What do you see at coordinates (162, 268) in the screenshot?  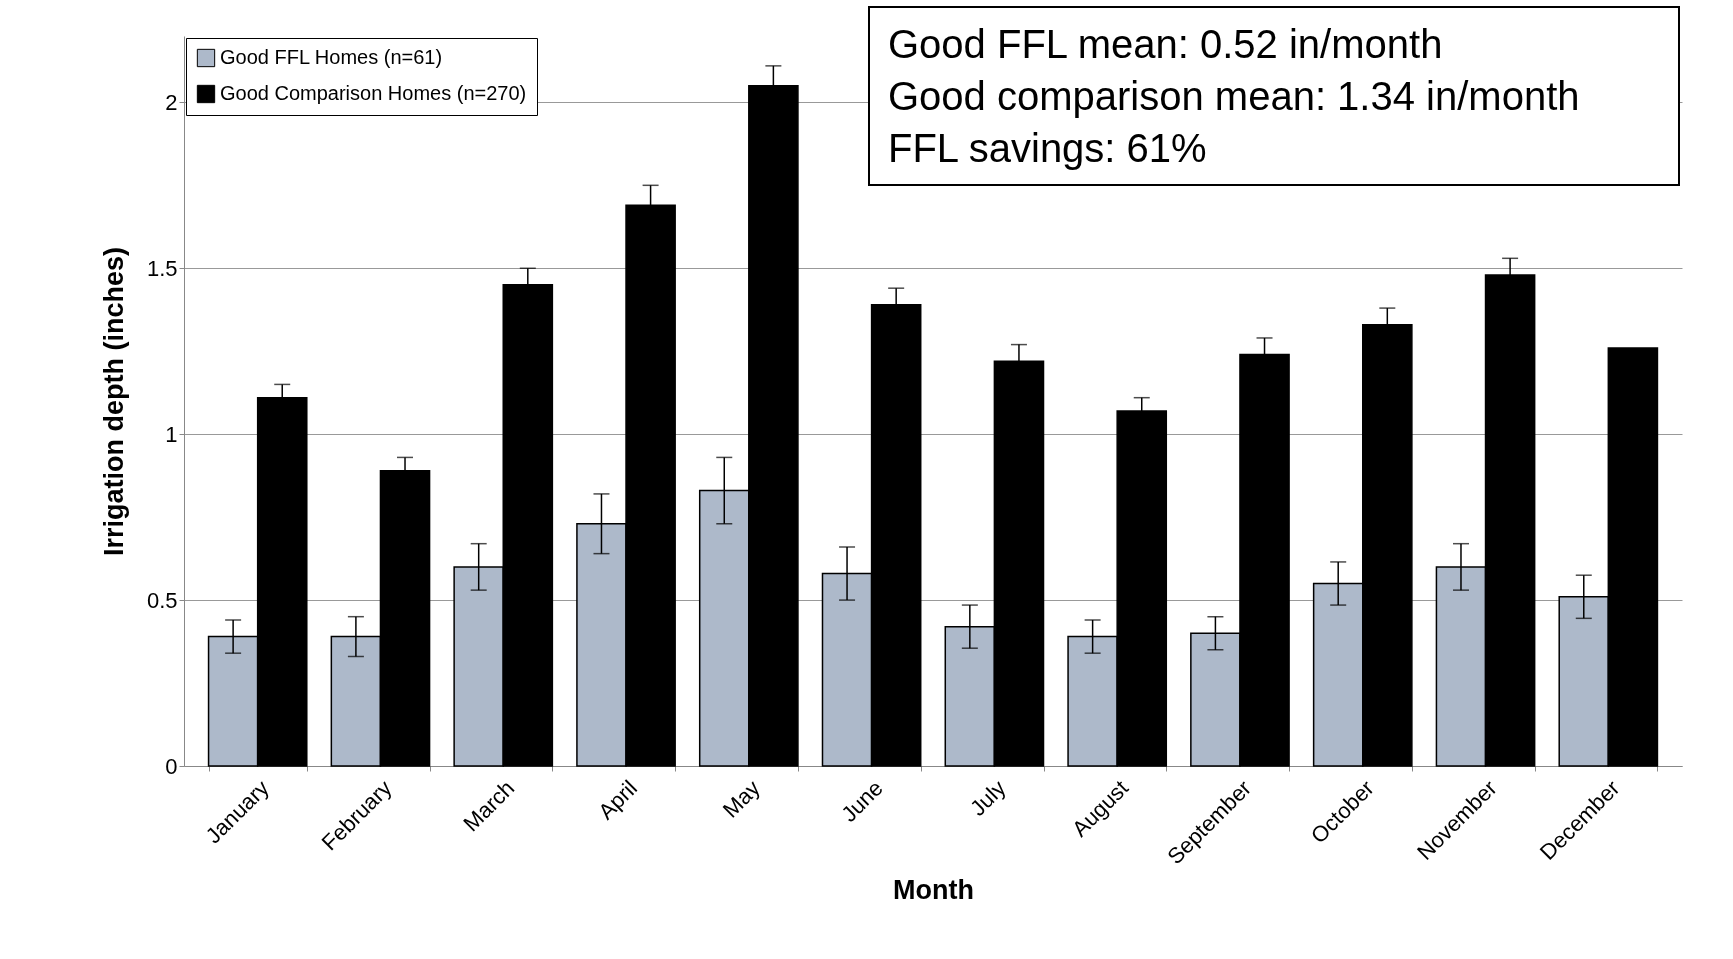 I see `y-tick-label: 1.5` at bounding box center [162, 268].